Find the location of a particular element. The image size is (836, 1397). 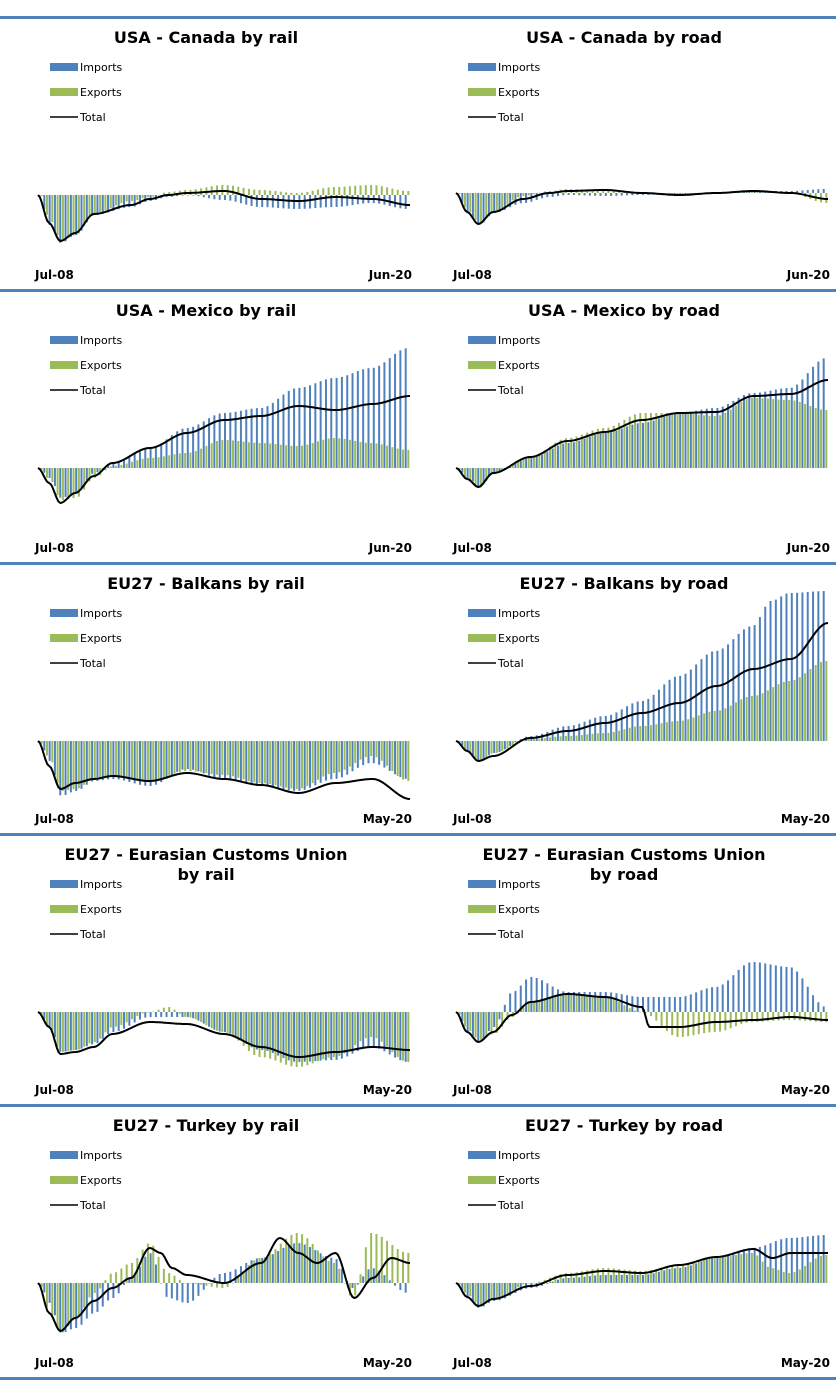

legend-label-imports: Imports is located at coordinates (101, 340).